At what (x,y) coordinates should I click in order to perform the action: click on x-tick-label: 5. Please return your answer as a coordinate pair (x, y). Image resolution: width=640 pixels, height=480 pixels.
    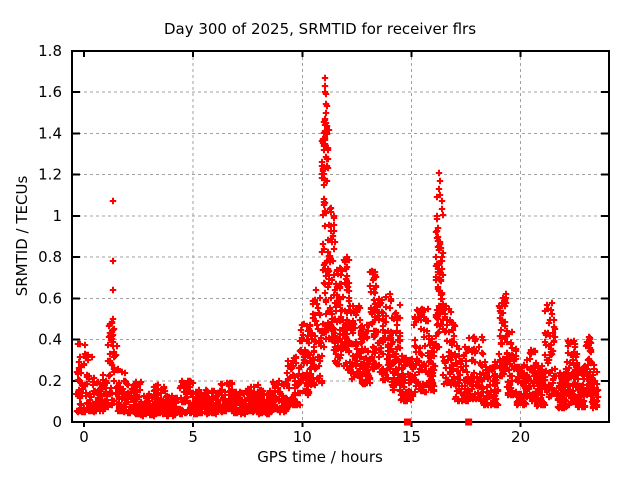
    Looking at the image, I should click on (193, 437).